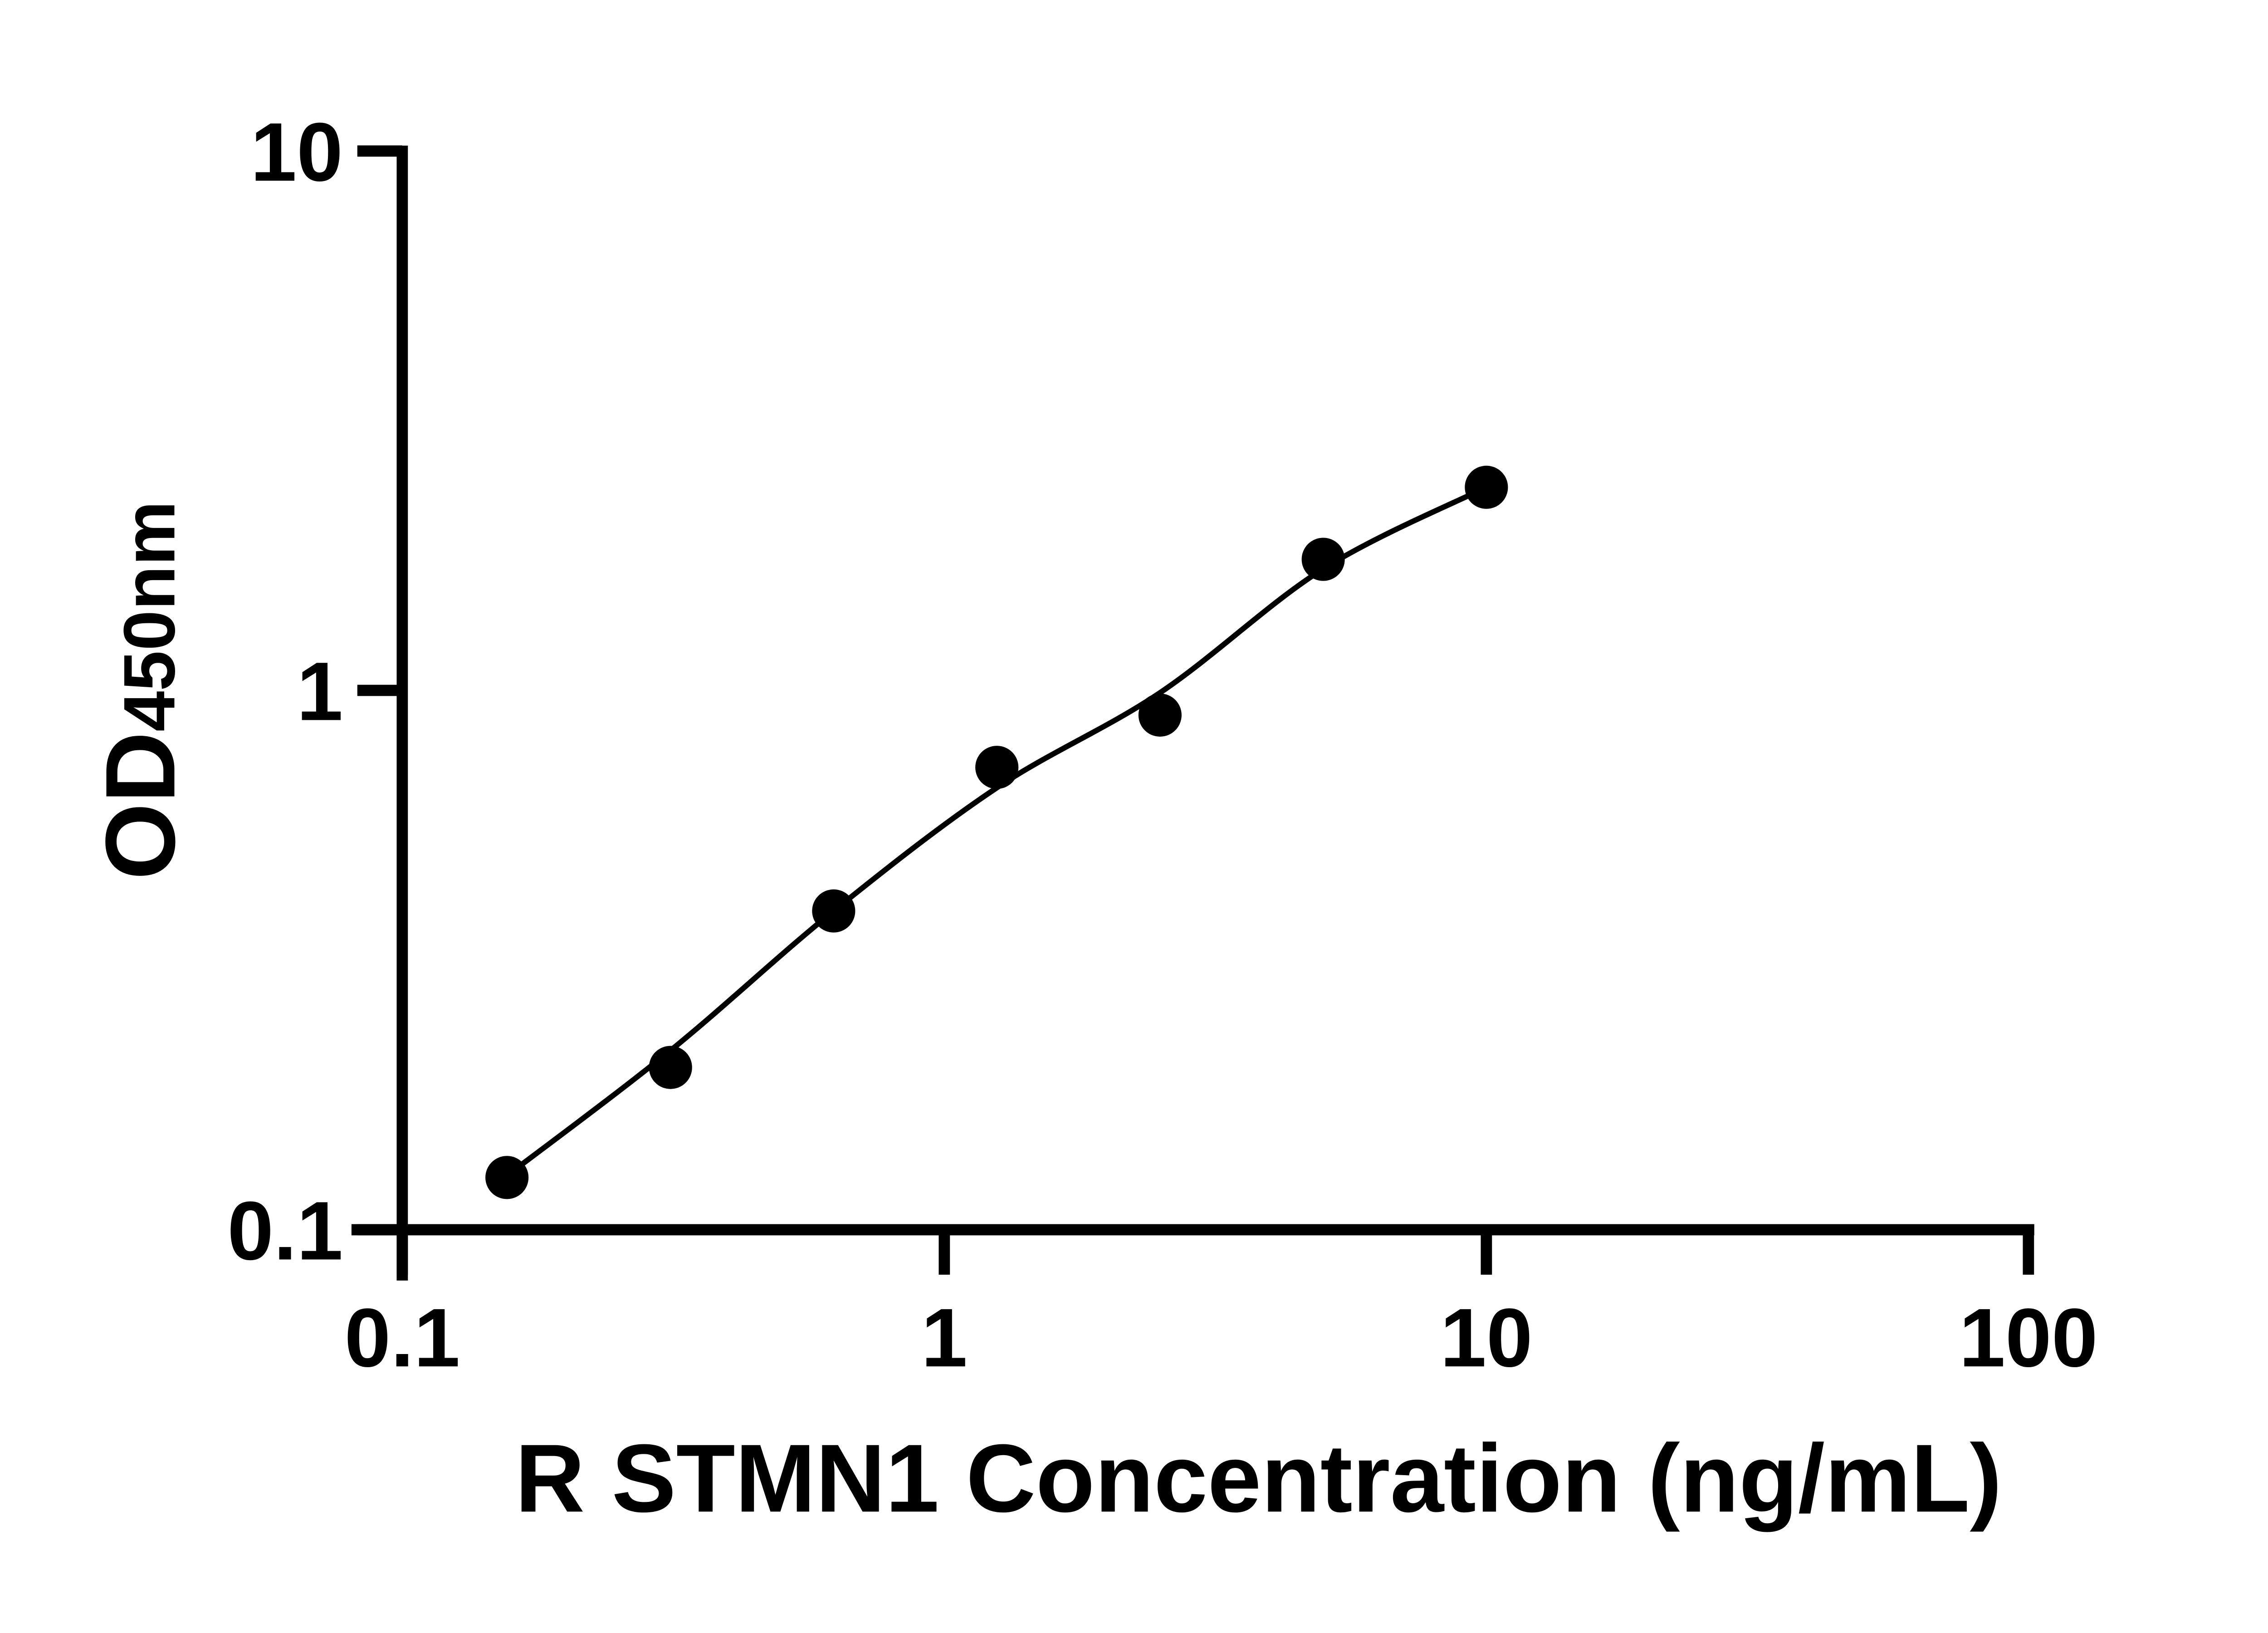 The height and width of the screenshot is (1633, 2268). What do you see at coordinates (1221, 1307) in the screenshot?
I see `x-axis-ticks: 0.1 1 10 100` at bounding box center [1221, 1307].